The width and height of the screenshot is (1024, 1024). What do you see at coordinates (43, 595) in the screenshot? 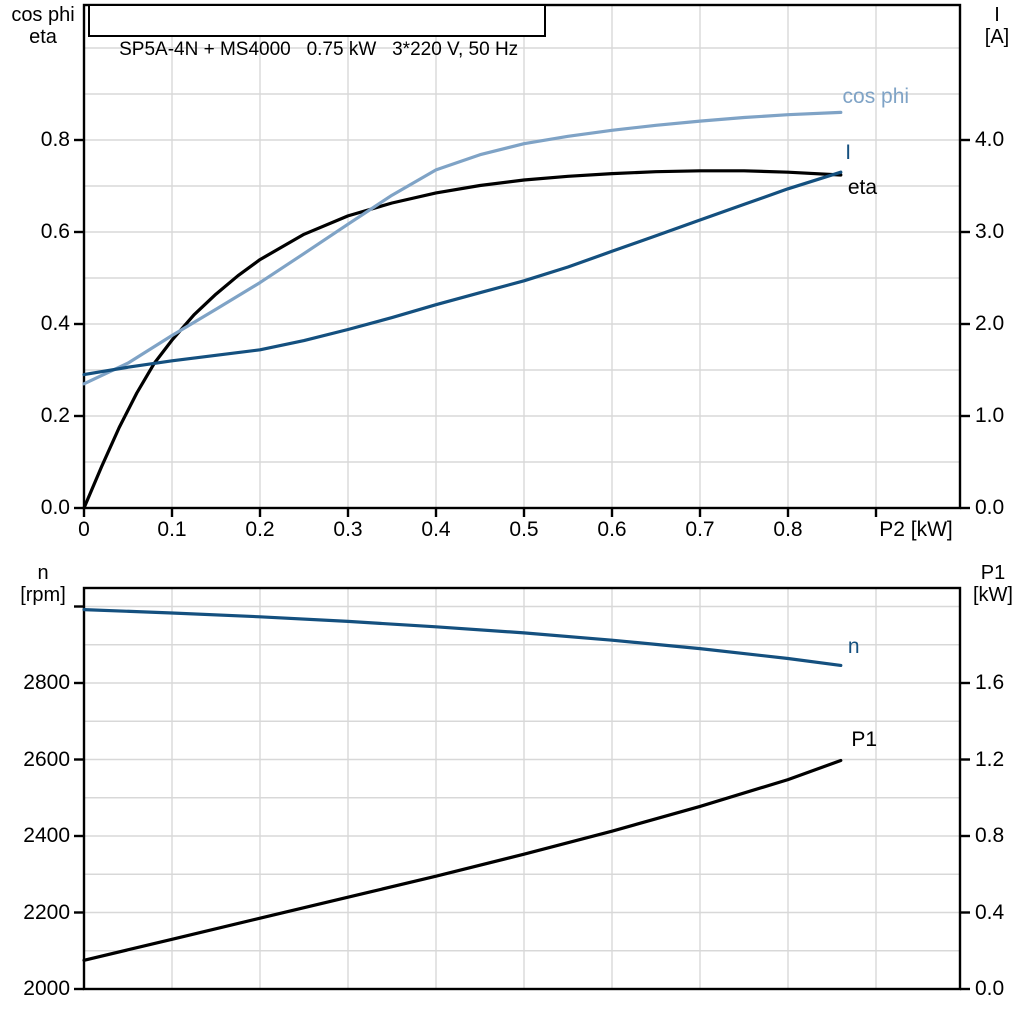
I see `axis-title-rpm-unit: [rpm]` at bounding box center [43, 595].